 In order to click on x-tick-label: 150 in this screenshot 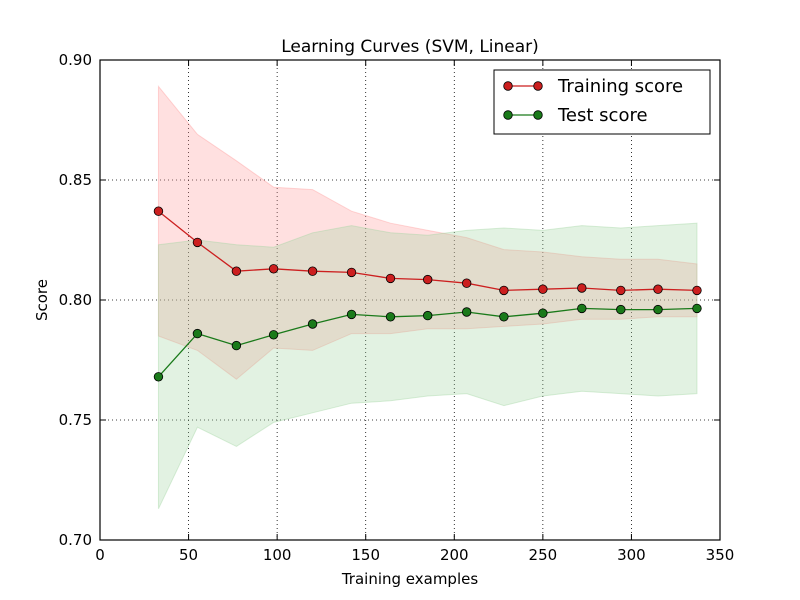, I will do `click(365, 555)`.